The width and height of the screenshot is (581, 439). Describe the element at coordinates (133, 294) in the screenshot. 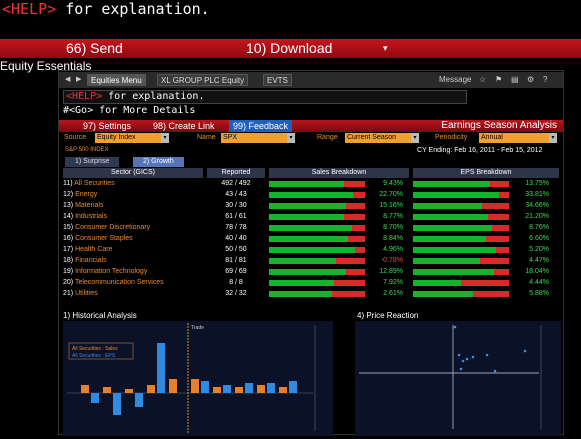

I see `sector-name: 21) Utilities` at that location.